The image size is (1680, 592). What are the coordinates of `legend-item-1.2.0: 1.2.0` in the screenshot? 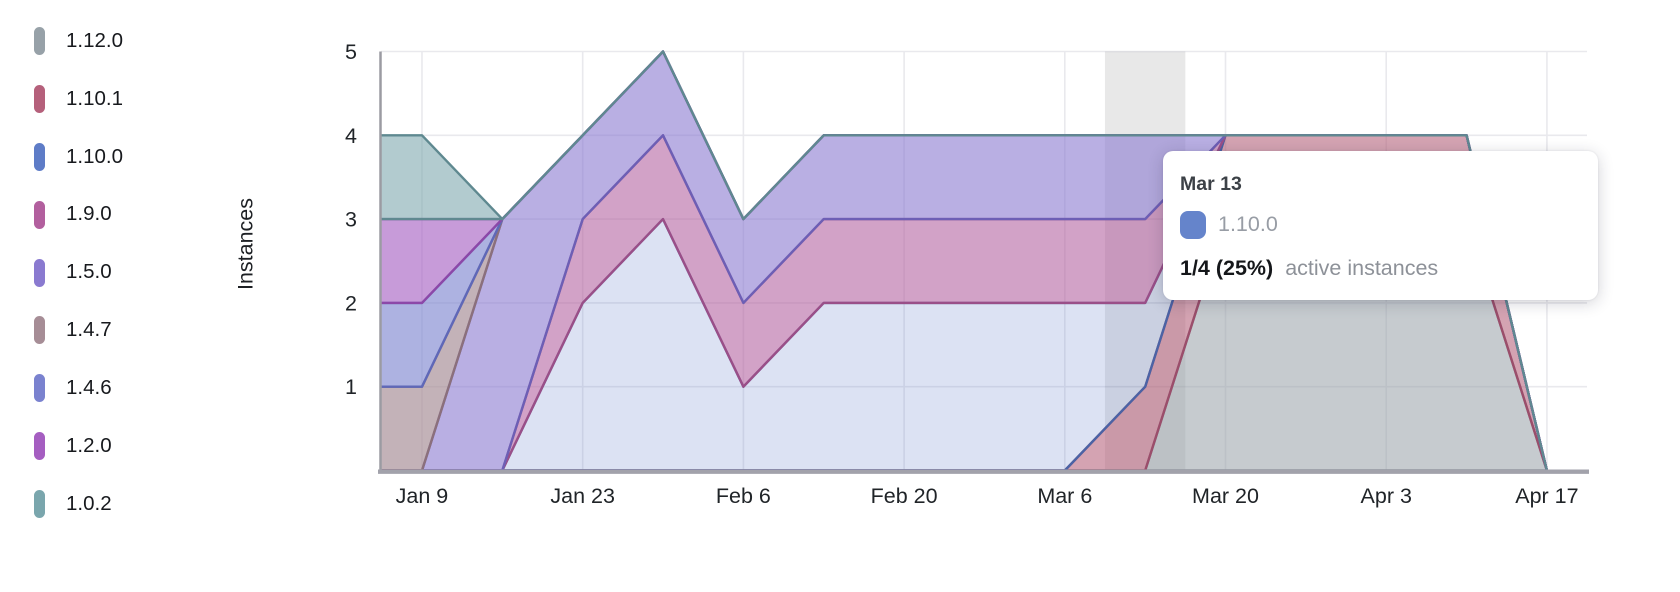 It's located at (73, 446).